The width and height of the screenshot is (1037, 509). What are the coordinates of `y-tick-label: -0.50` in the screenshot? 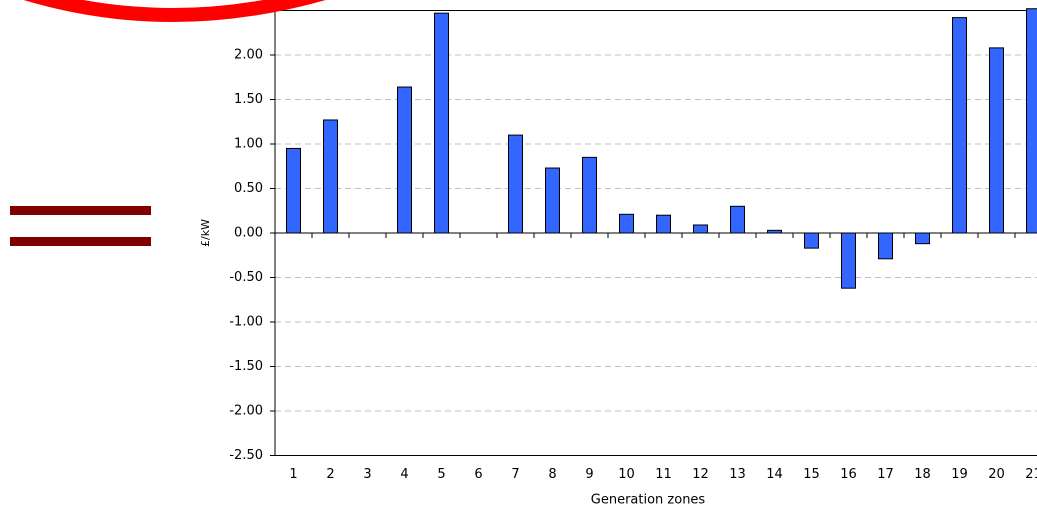 It's located at (246, 277).